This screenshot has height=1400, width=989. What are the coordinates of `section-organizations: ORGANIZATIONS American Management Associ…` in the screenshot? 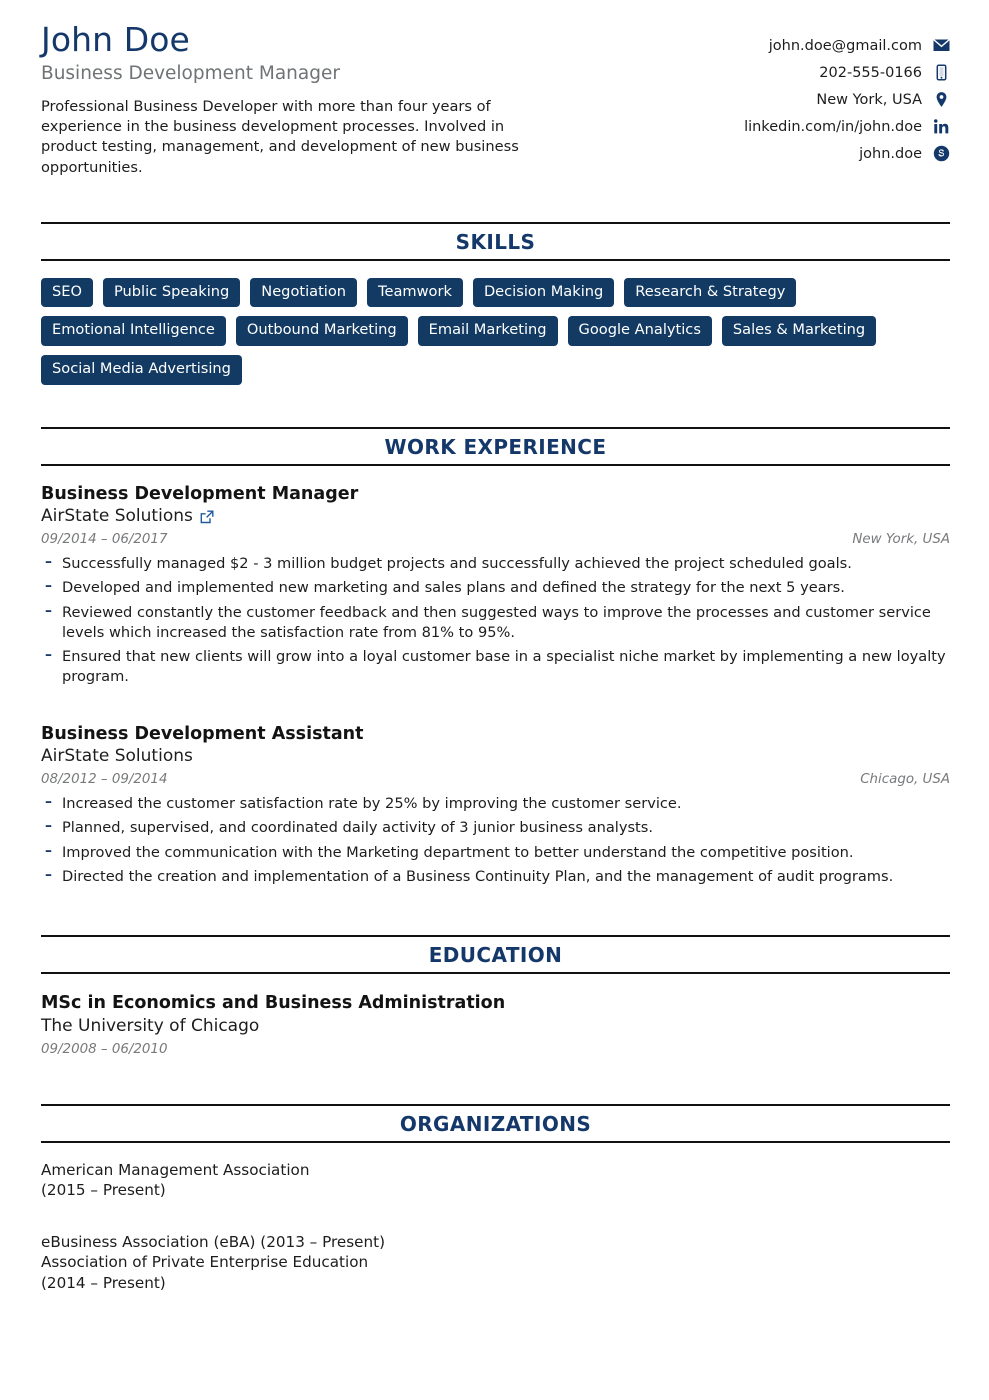 It's located at (495, 1214).